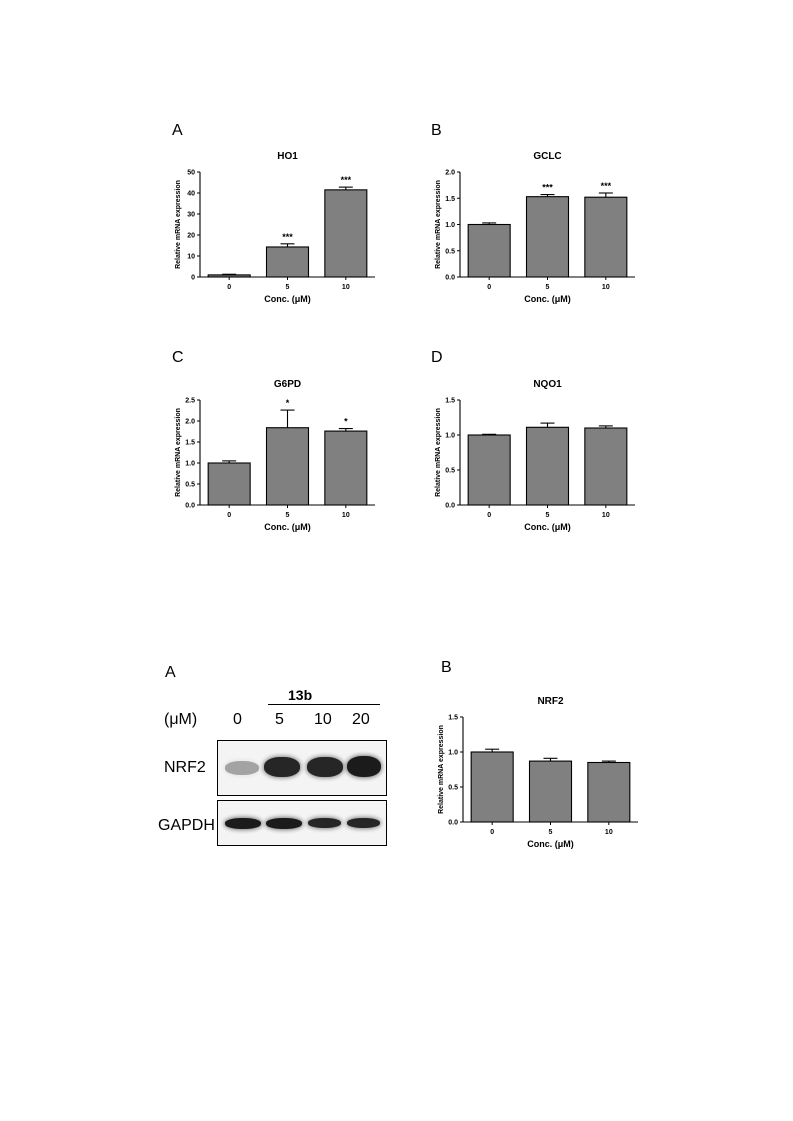 This screenshot has height=1121, width=793. What do you see at coordinates (279, 719) in the screenshot?
I see `lane-label-5: 5` at bounding box center [279, 719].